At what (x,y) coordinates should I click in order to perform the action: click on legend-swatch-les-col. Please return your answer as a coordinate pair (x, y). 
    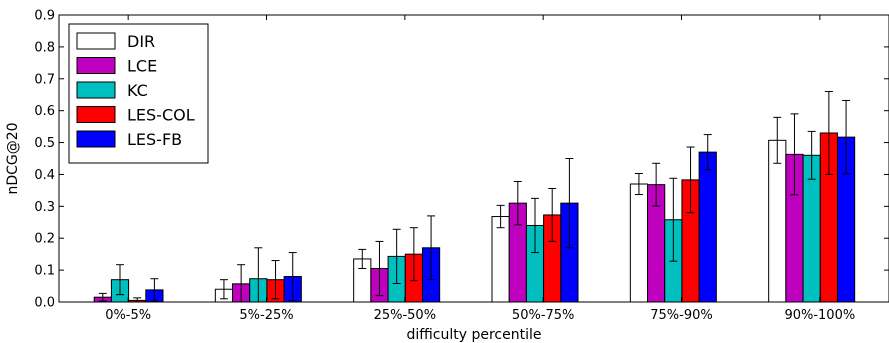
    Looking at the image, I should click on (96, 114).